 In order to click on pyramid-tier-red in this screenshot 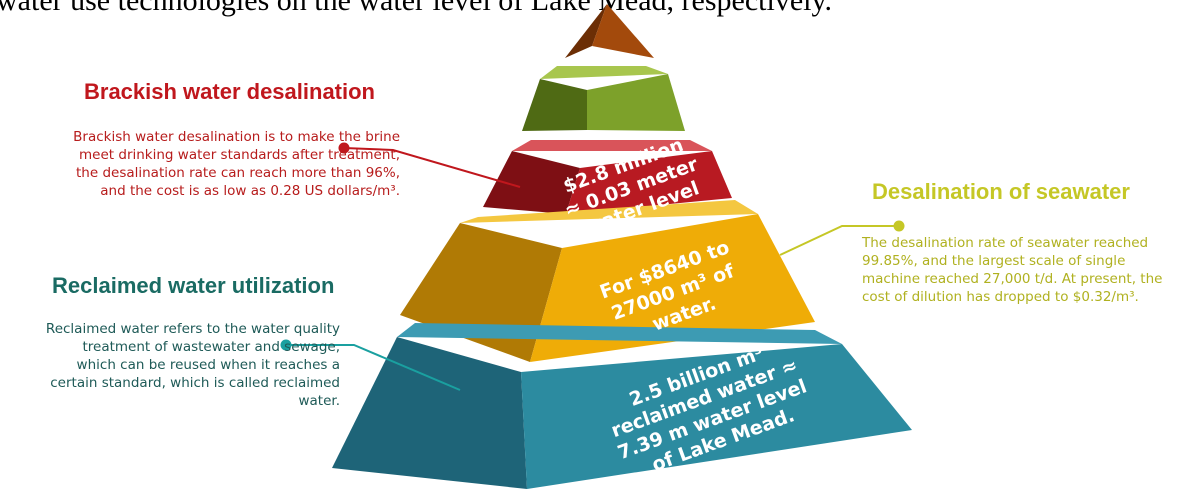, I will do `click(607, 177)`.